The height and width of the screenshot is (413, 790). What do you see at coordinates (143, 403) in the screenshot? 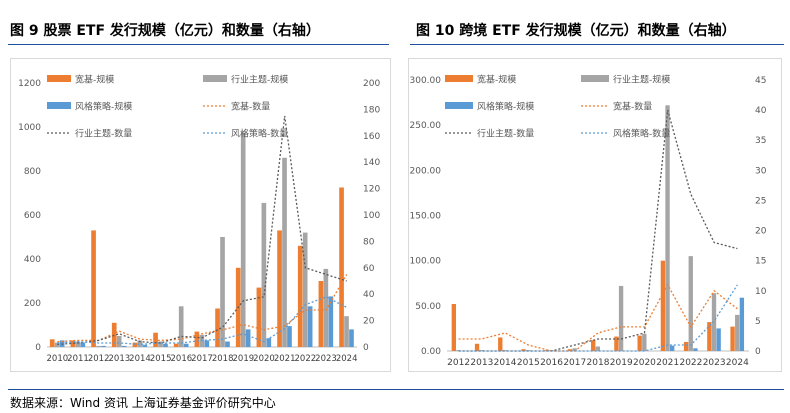
I see `source-note: 数据来源：Wind 资讯 上海证券基金评价研究中心` at bounding box center [143, 403].